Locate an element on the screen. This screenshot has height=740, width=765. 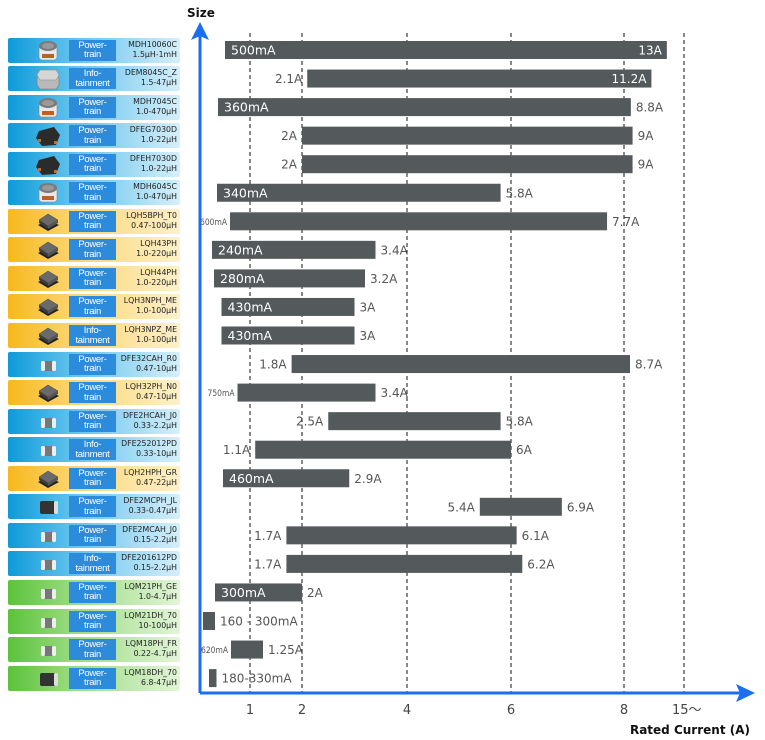
product-row: Power-train LQH44PH 1.0-220μH is located at coordinates (94, 278).